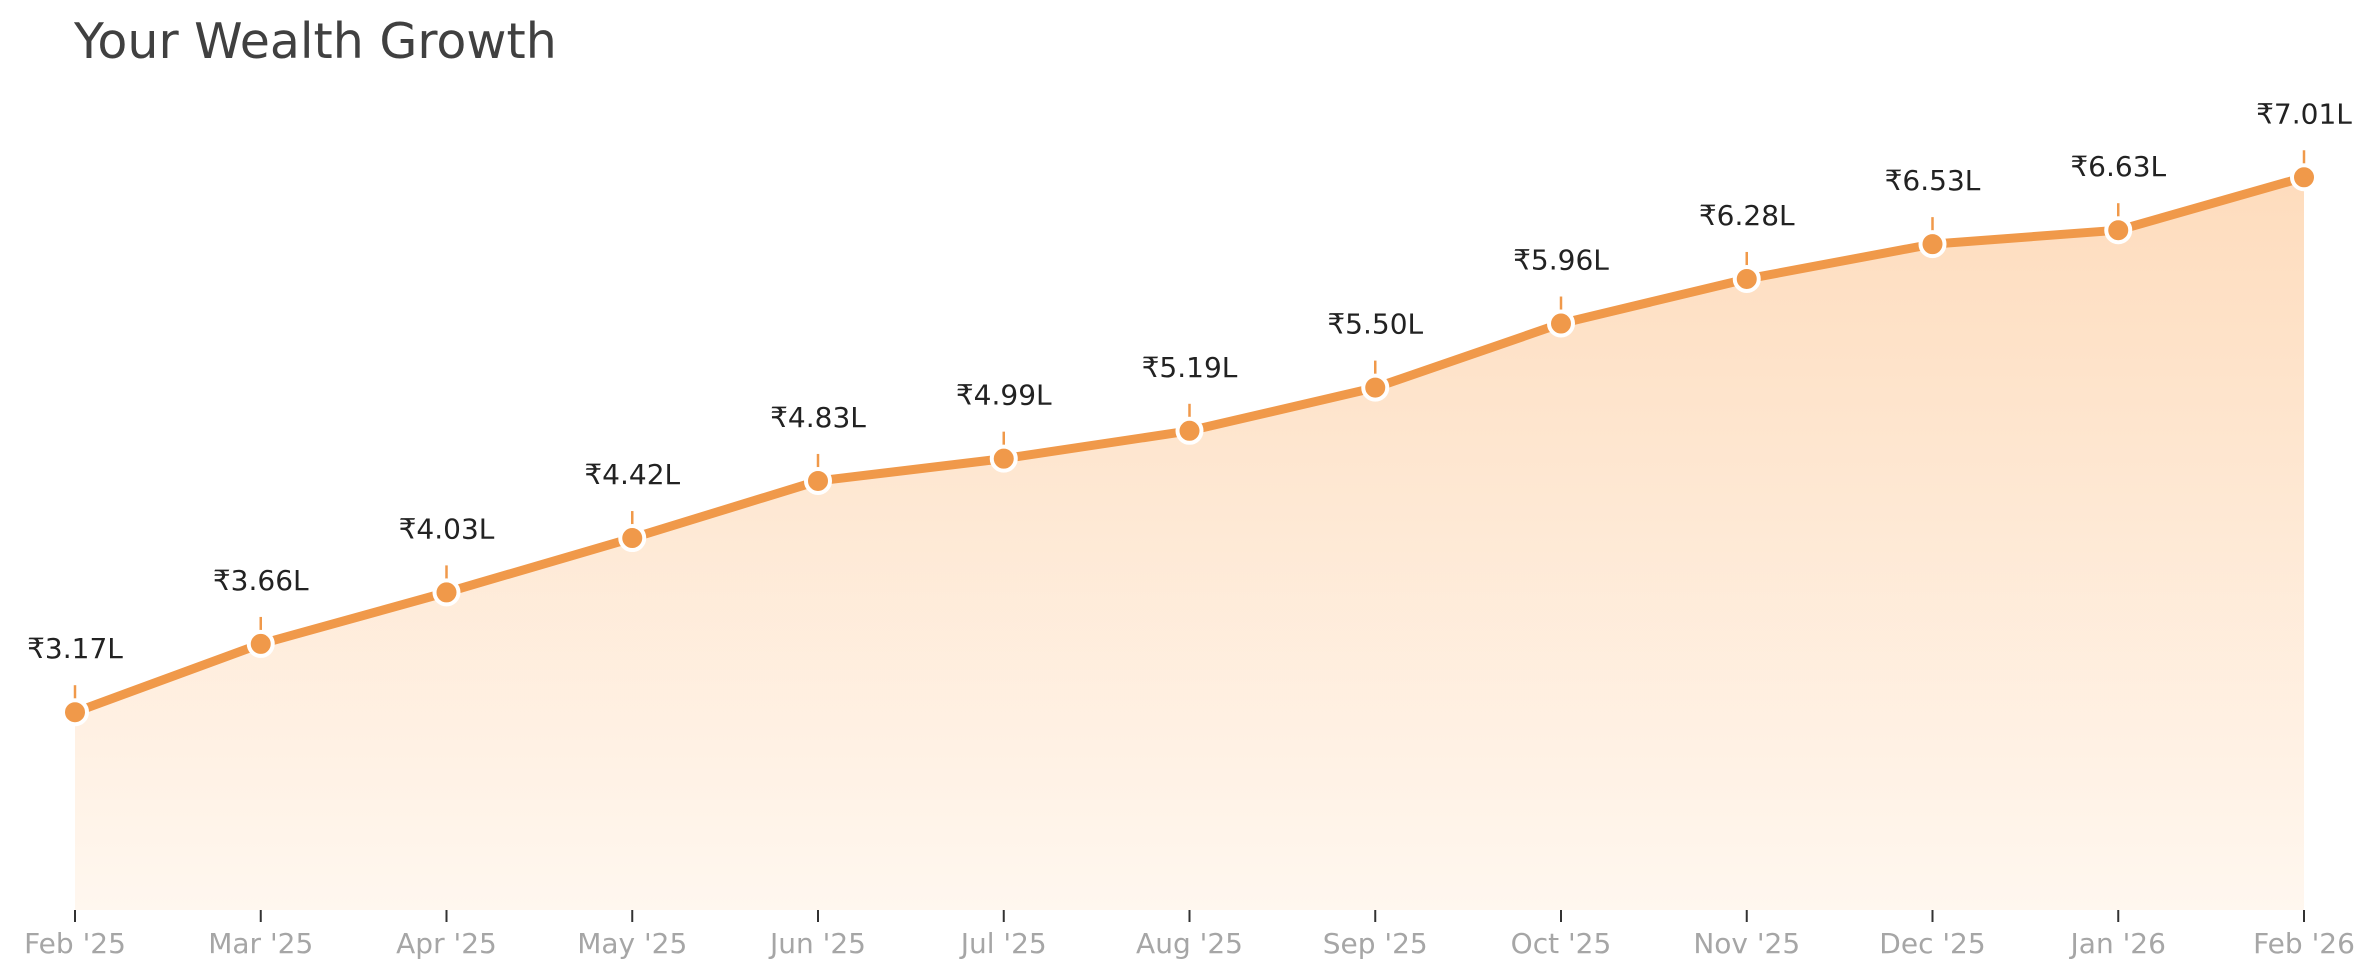  What do you see at coordinates (2117, 943) in the screenshot?
I see `x-tick-label: Jan '26` at bounding box center [2117, 943].